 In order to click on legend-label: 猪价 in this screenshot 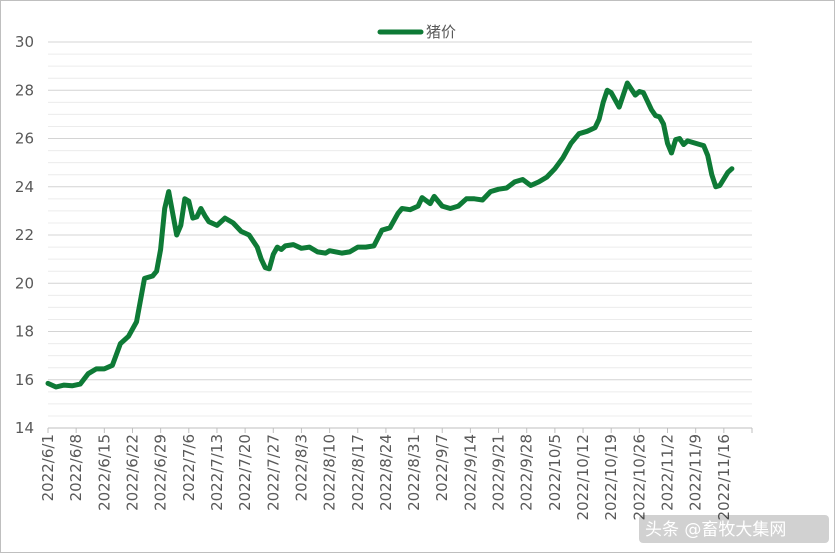, I will do `click(441, 32)`.